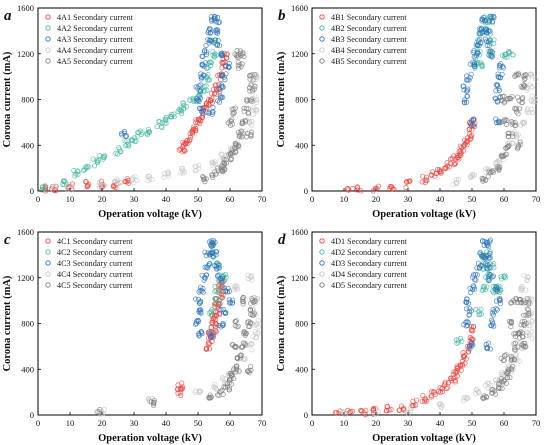  Describe the element at coordinates (134, 423) in the screenshot. I see `x-tick-label: 30` at that location.